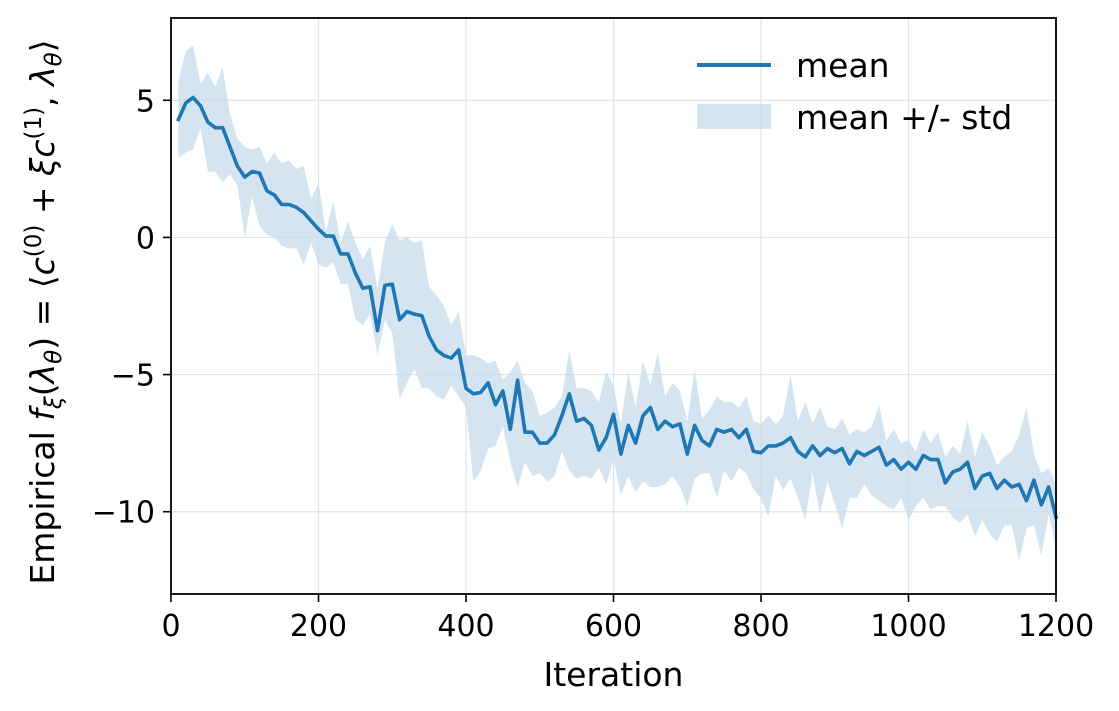 The height and width of the screenshot is (711, 1119). What do you see at coordinates (843, 65) in the screenshot?
I see `legend-label-mean: mean` at bounding box center [843, 65].